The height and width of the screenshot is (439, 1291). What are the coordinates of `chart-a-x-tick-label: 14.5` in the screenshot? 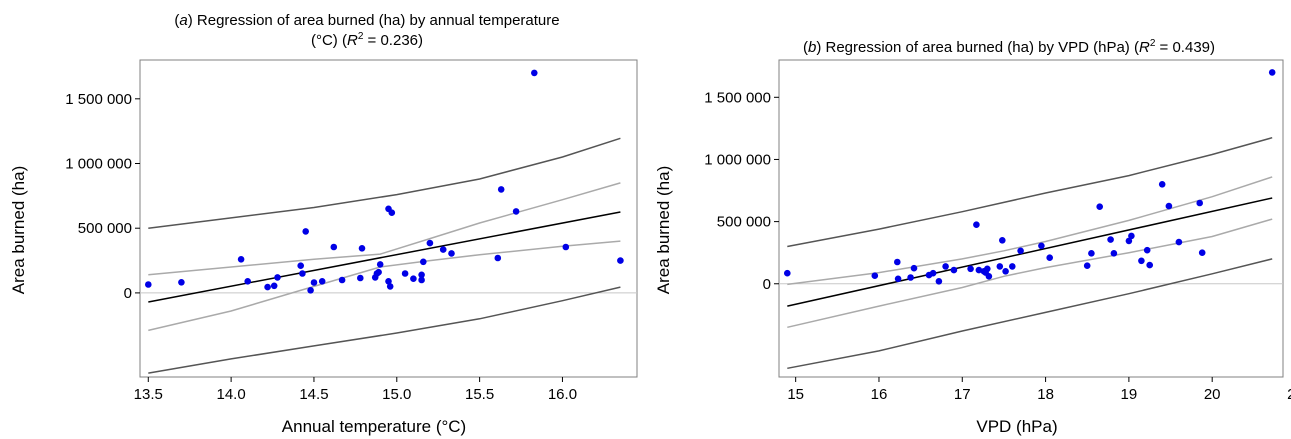 It's located at (313, 394).